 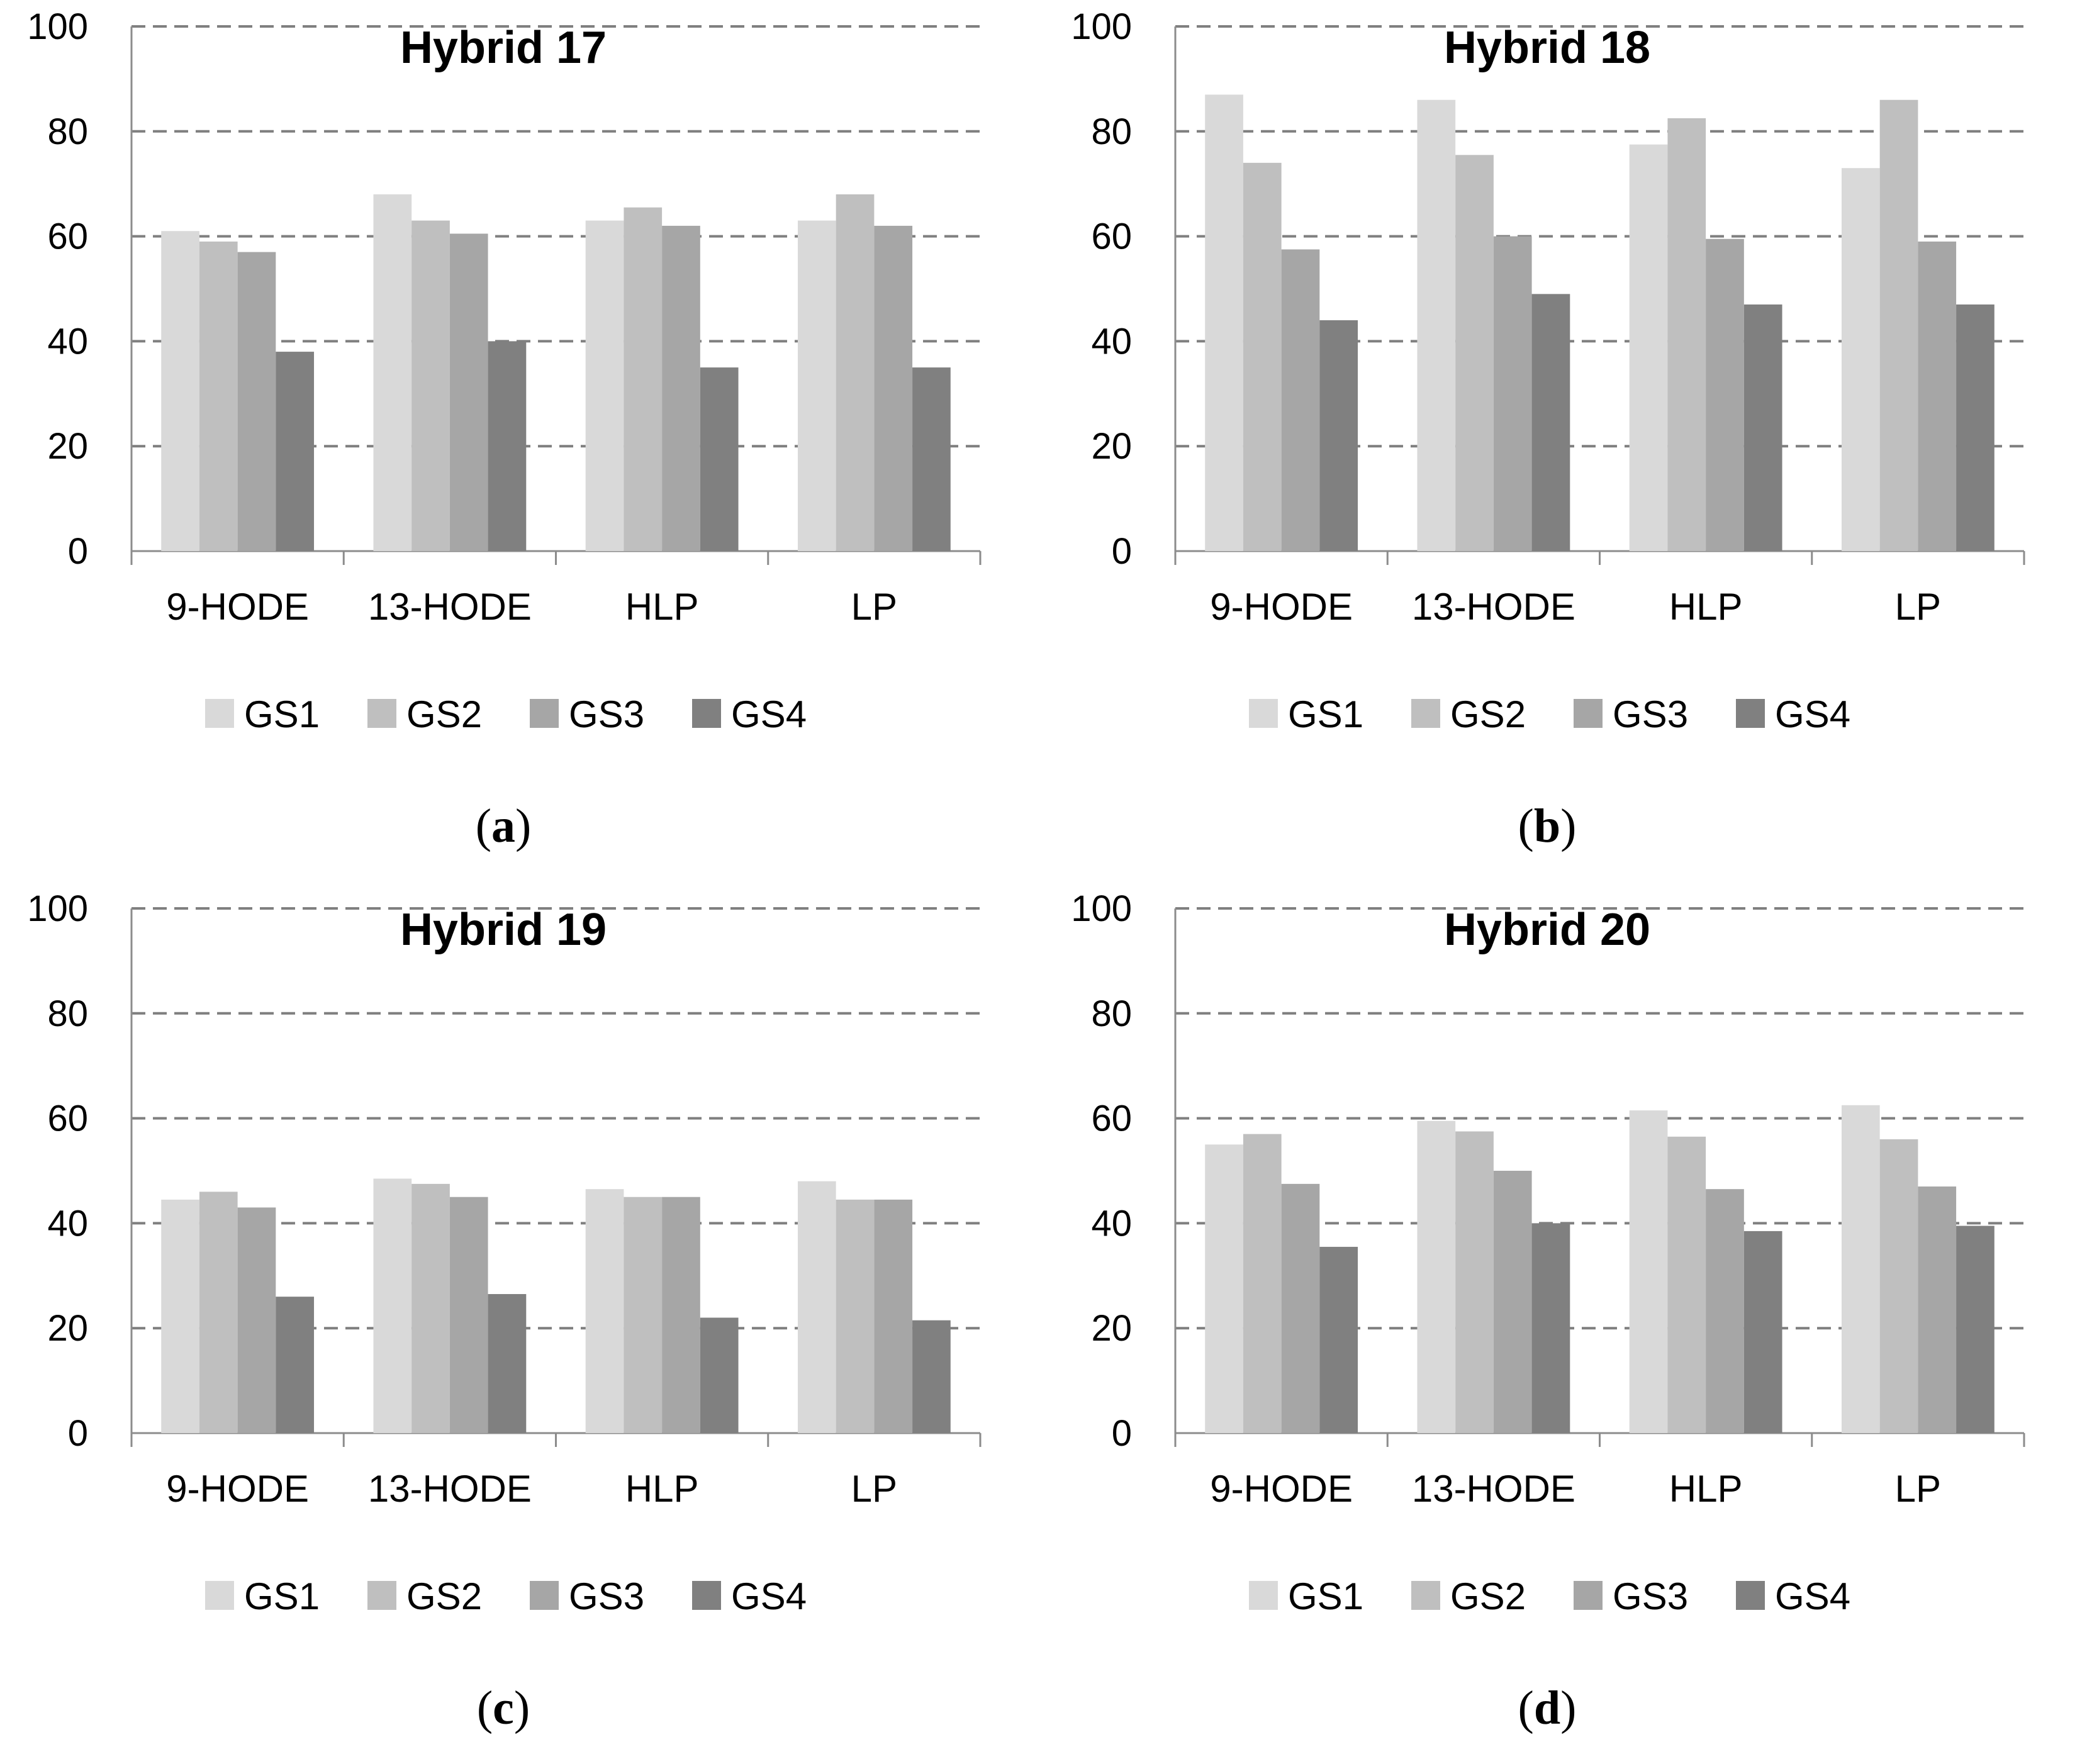 I want to click on bar-gs1-9-hode, so click(x=180, y=391).